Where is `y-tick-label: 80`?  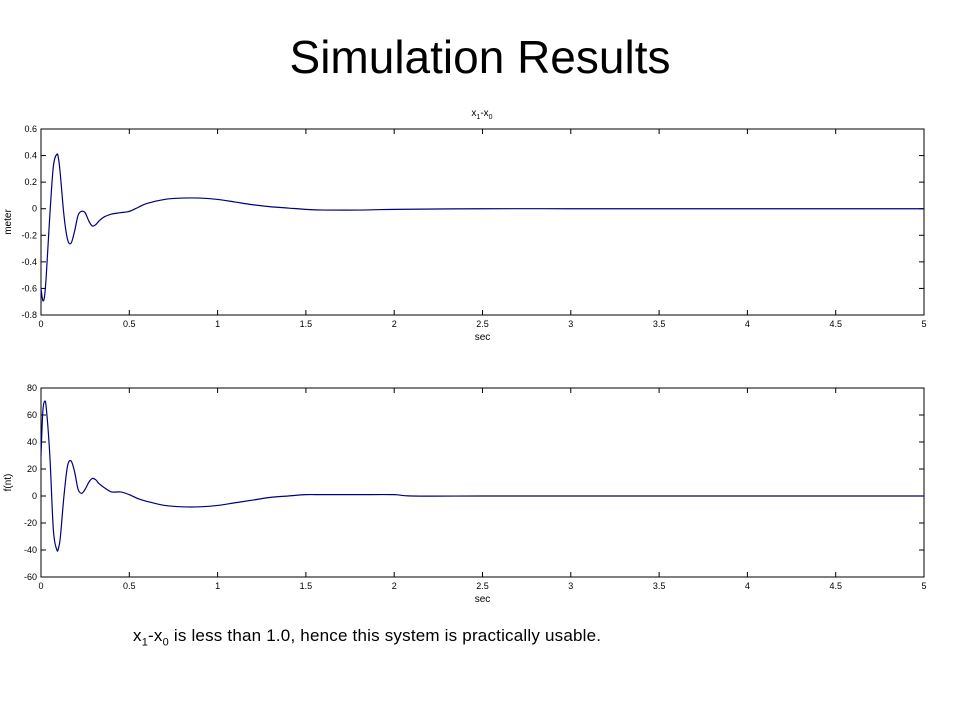 y-tick-label: 80 is located at coordinates (32, 388).